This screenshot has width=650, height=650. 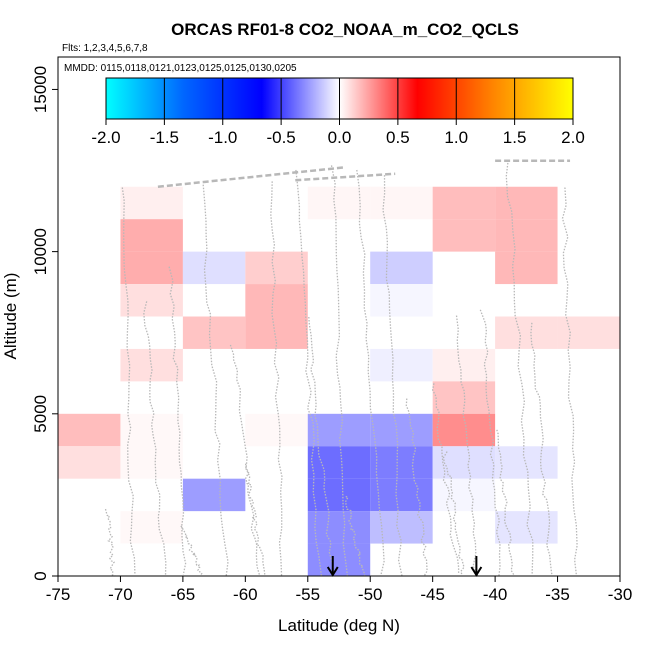 What do you see at coordinates (307, 594) in the screenshot?
I see `x-tick-label: -55` at bounding box center [307, 594].